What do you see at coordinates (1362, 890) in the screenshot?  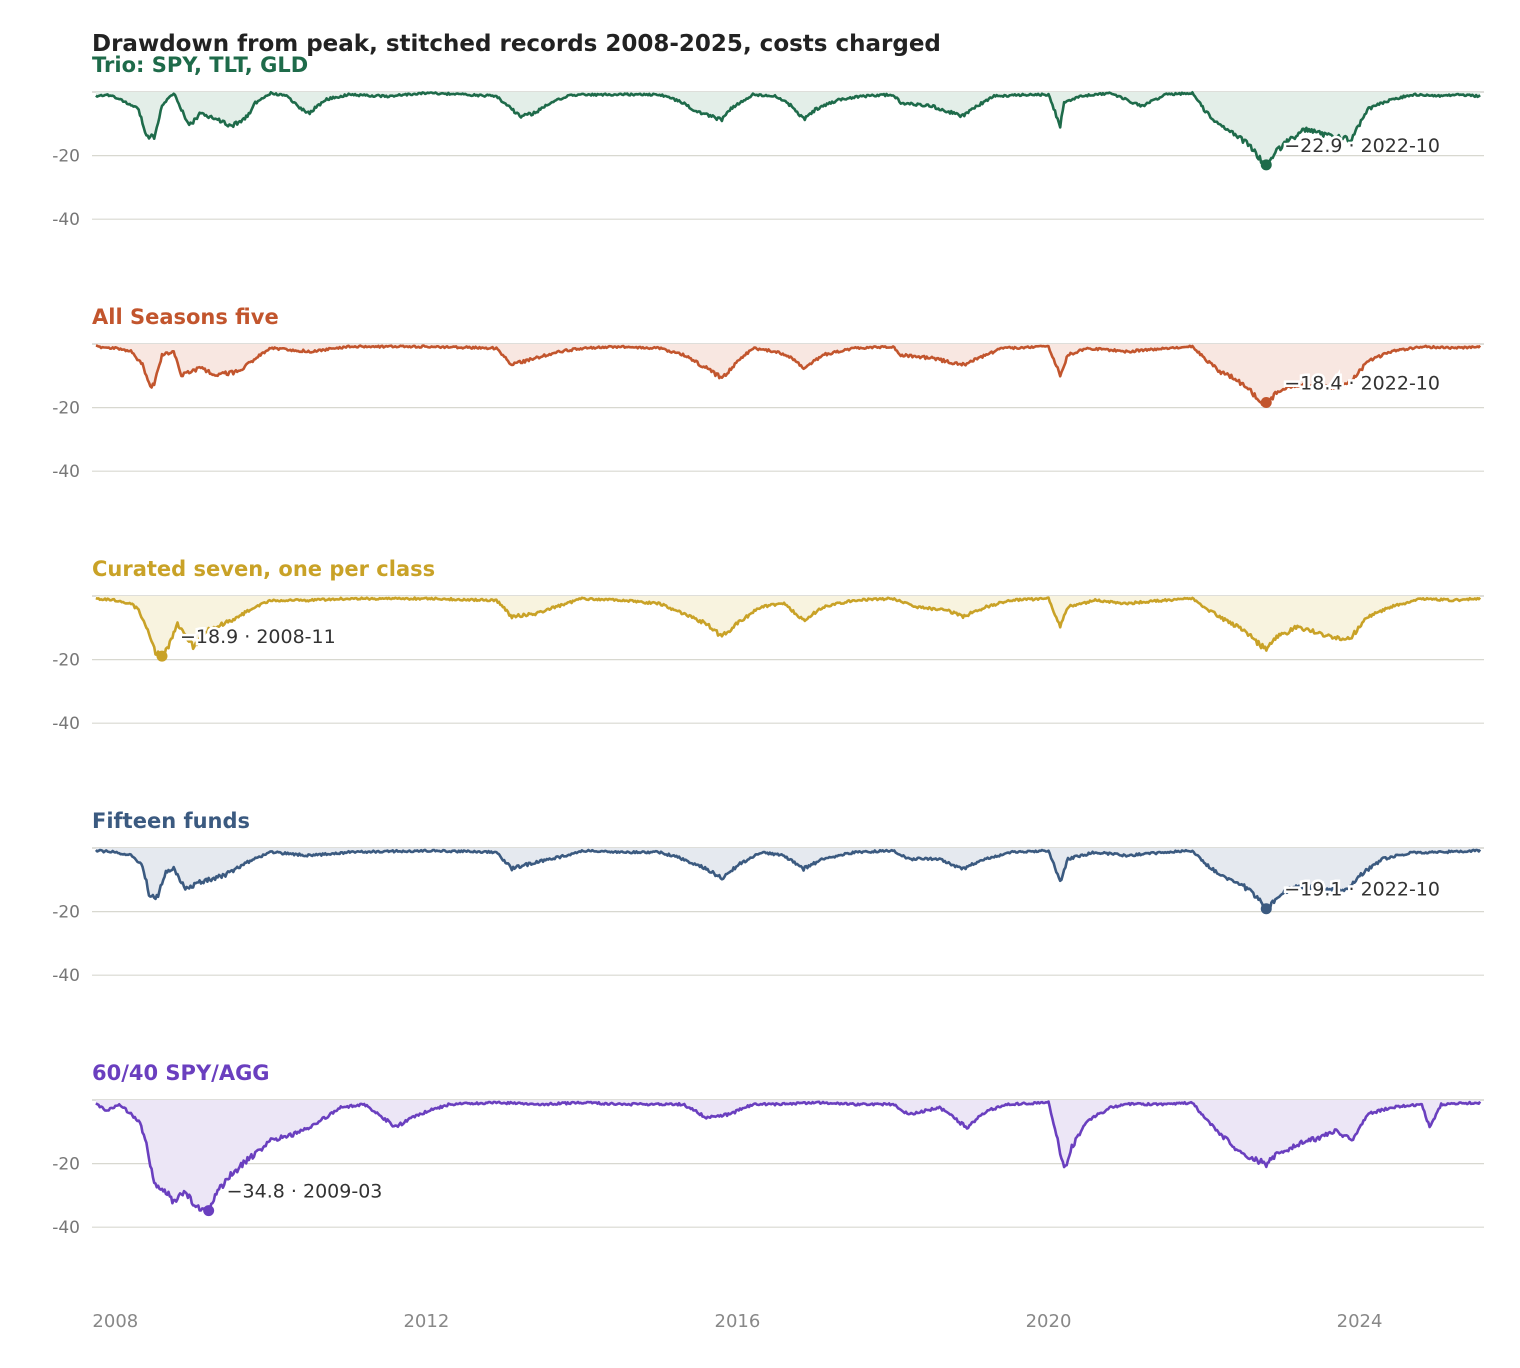 I see `trough-label: −19.1 · 2022-10` at bounding box center [1362, 890].